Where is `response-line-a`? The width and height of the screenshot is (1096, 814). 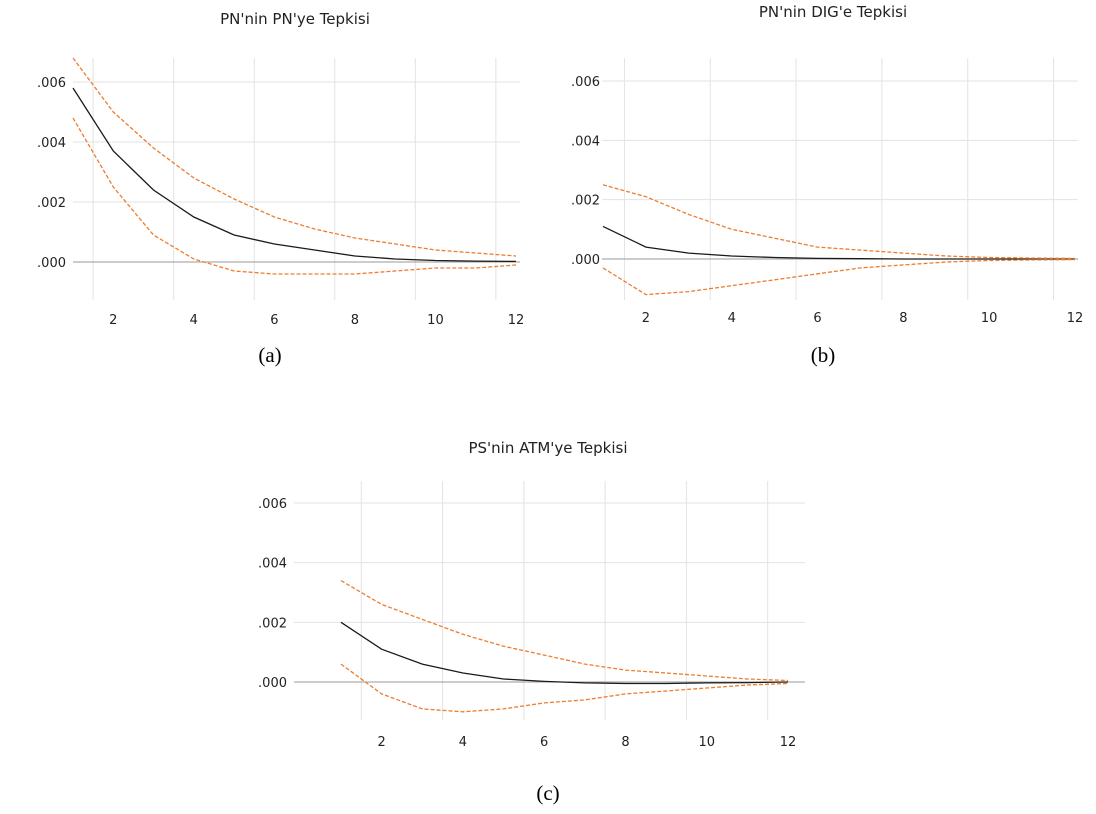
response-line-a is located at coordinates (294, 175).